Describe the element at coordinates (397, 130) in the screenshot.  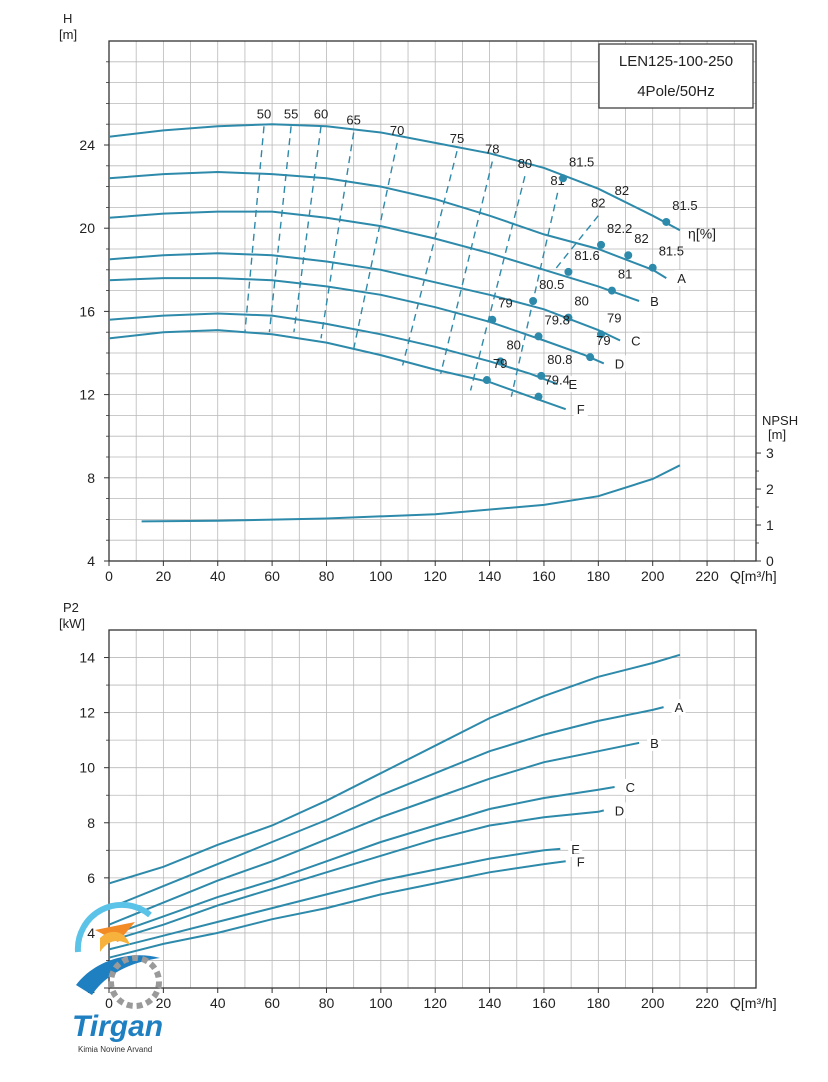
I see `iso-efficiency-label: 70` at that location.